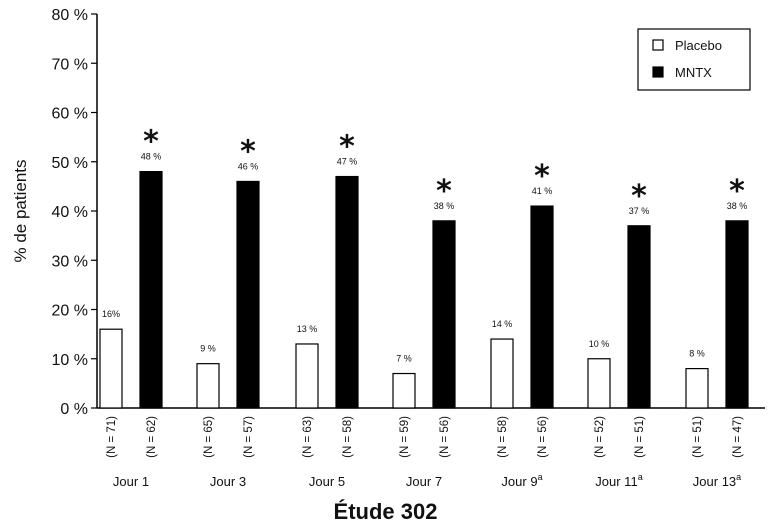  I want to click on category-label: Jour 7, so click(424, 481).